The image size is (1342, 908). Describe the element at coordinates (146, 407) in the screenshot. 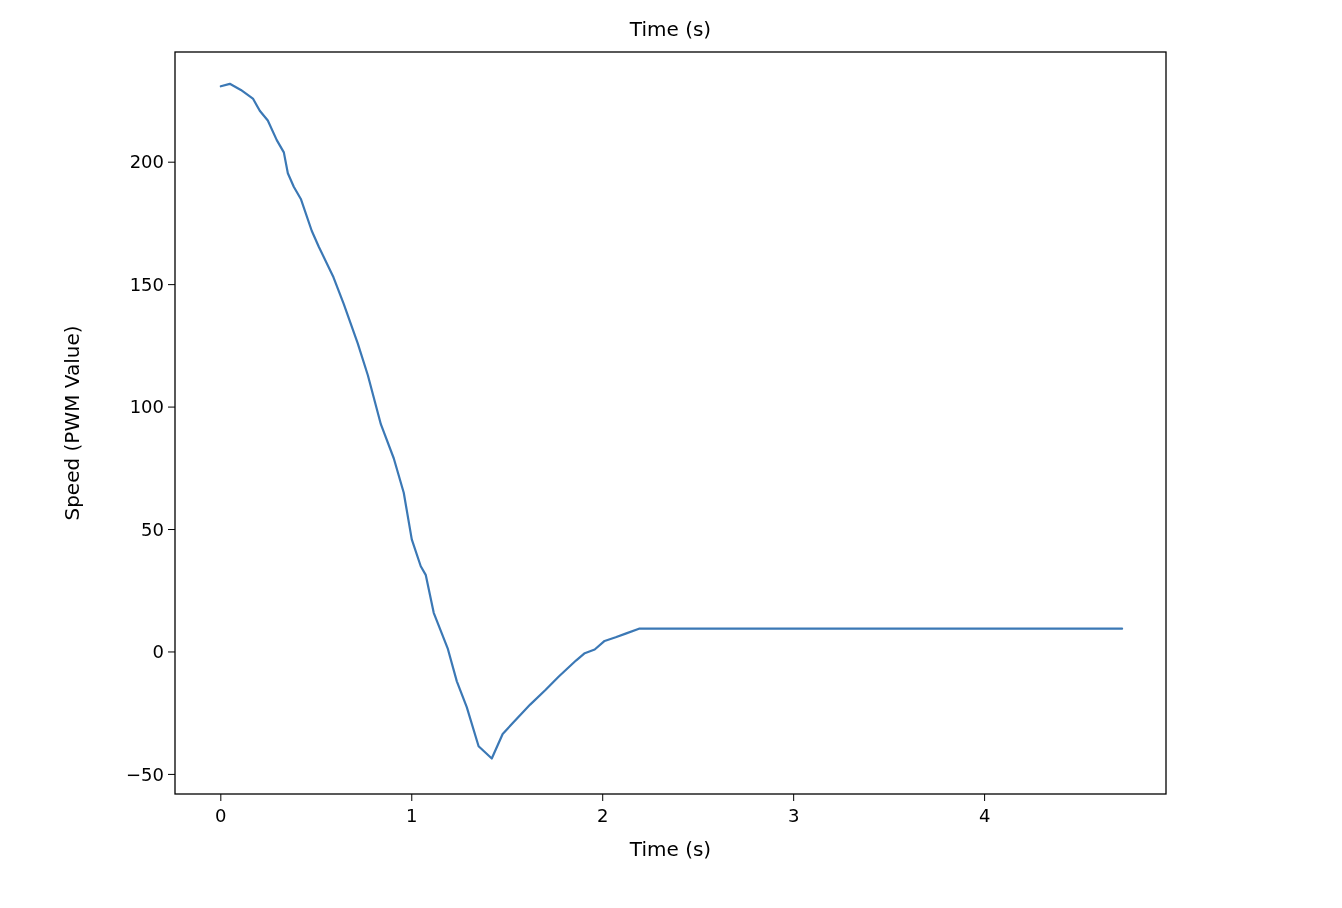

I see `y-tick-label: 100` at that location.